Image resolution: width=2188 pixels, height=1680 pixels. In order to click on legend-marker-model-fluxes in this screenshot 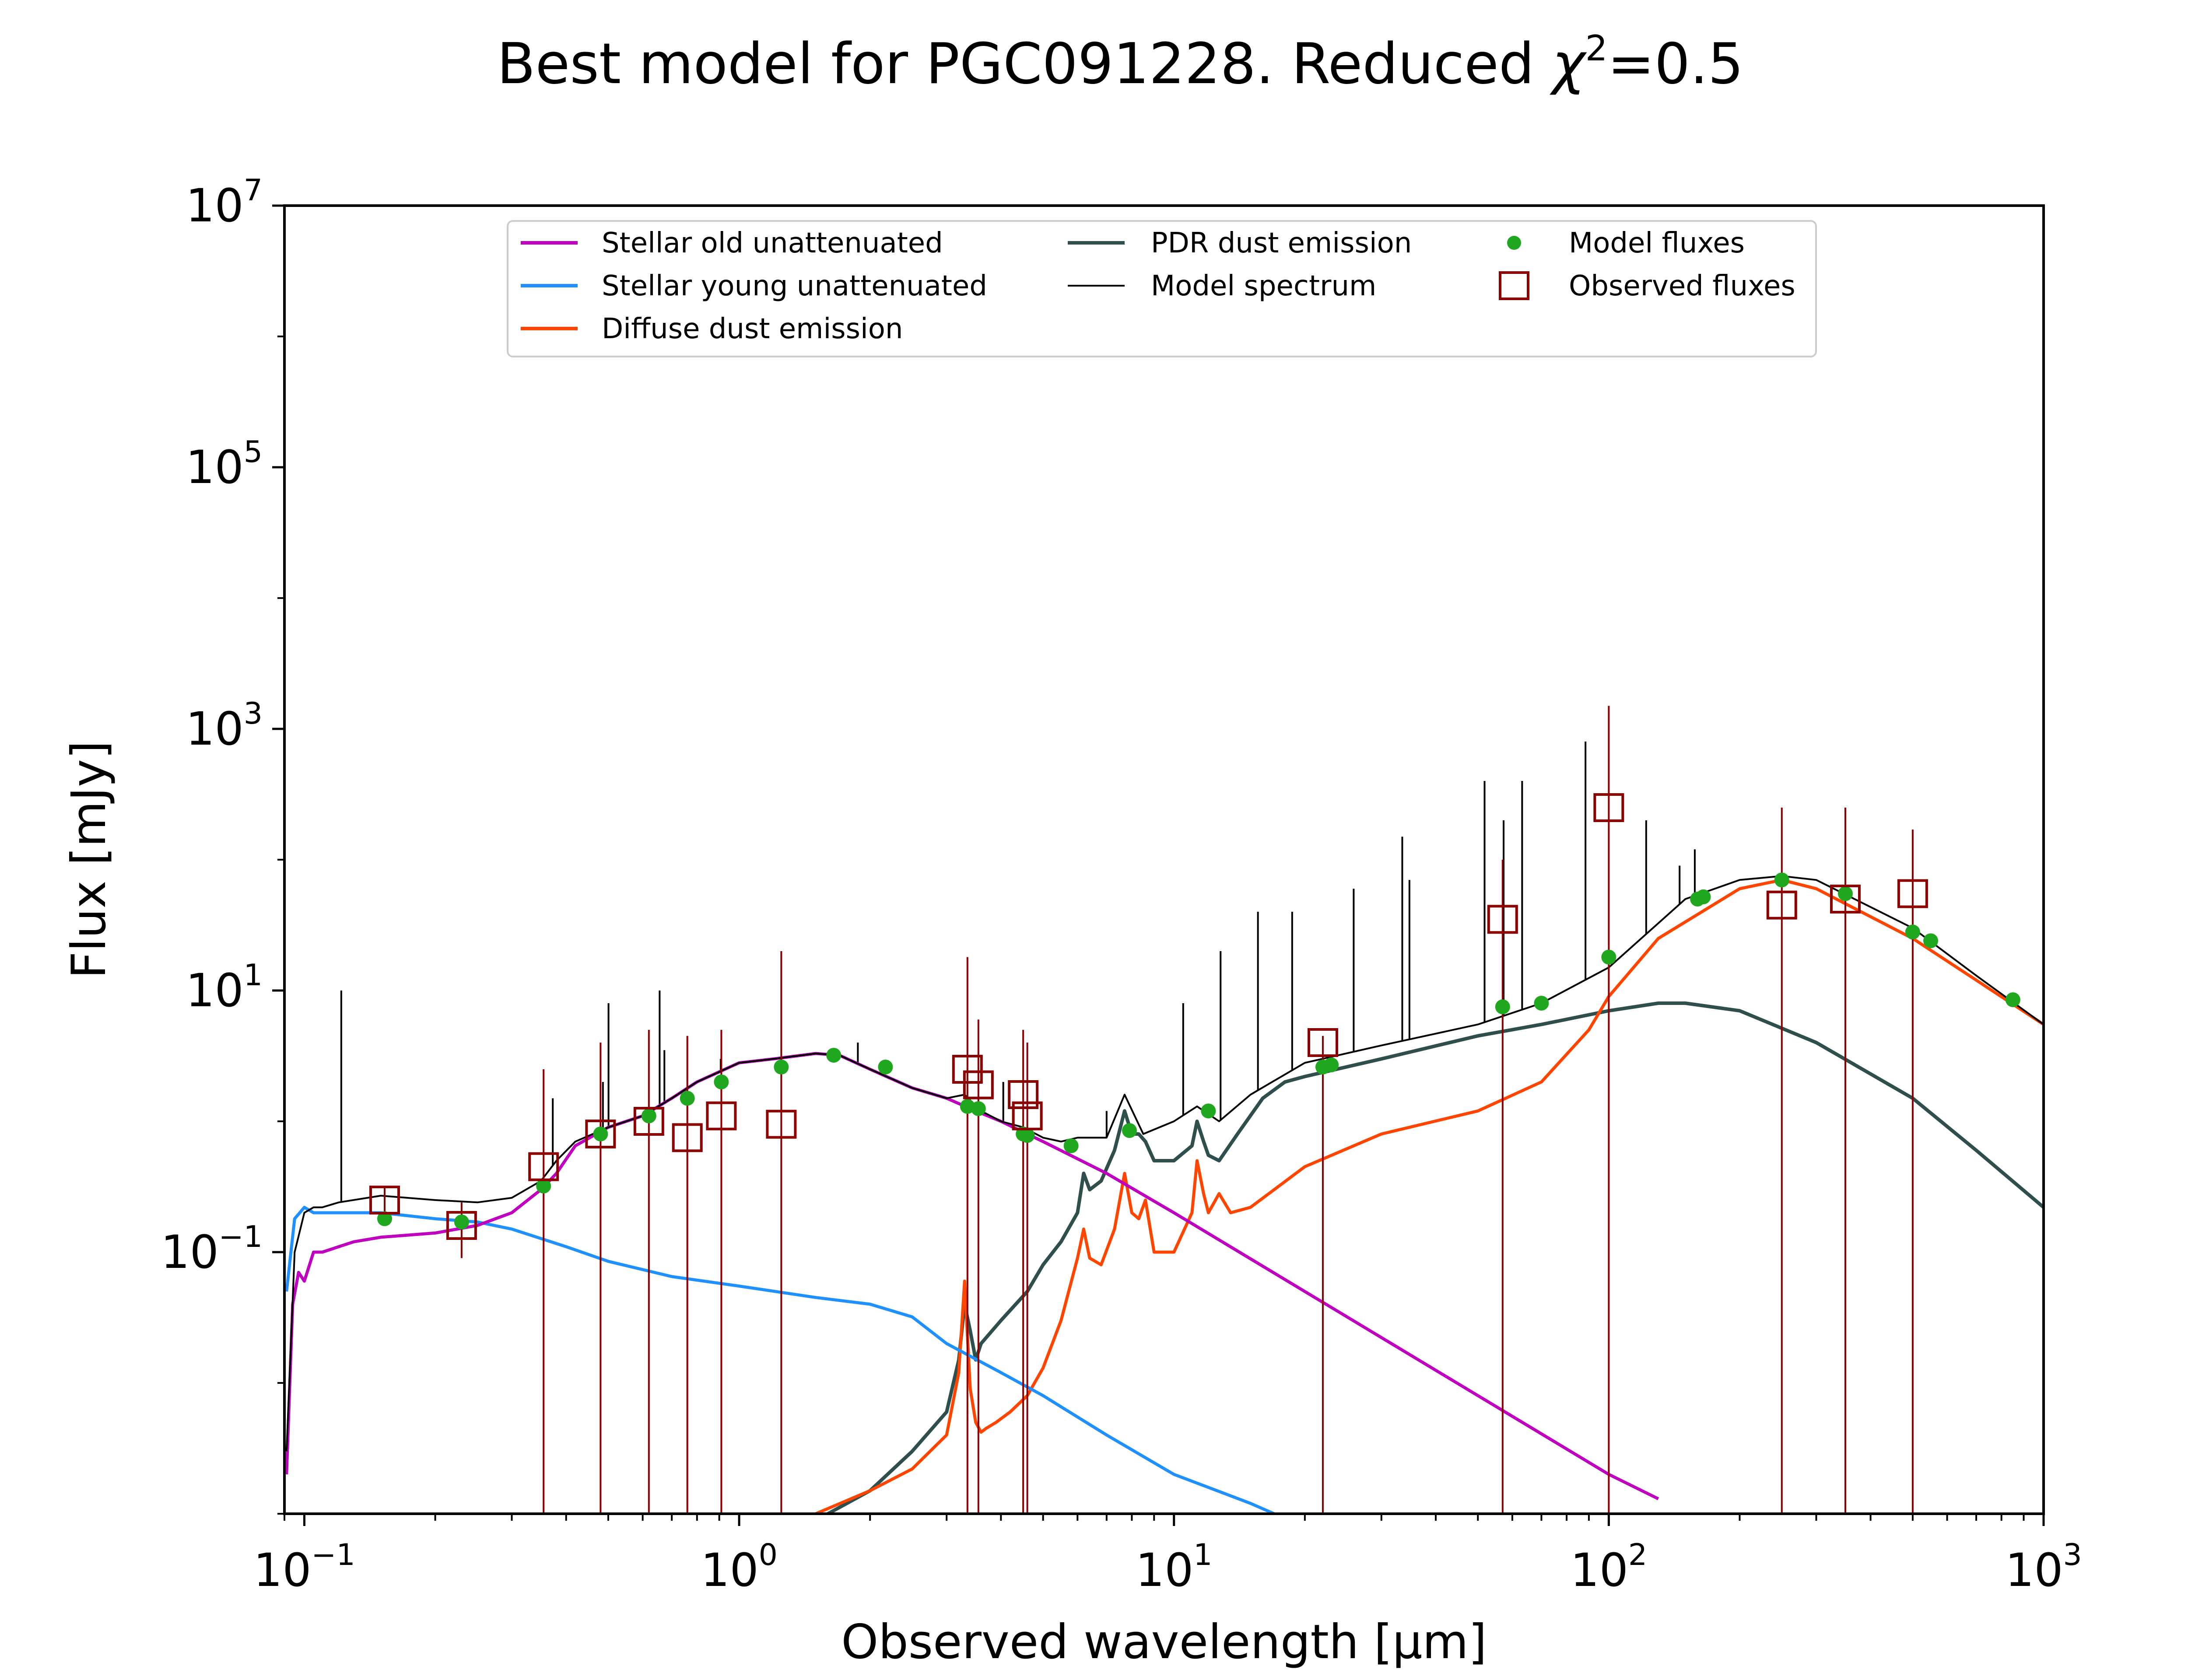, I will do `click(1514, 243)`.